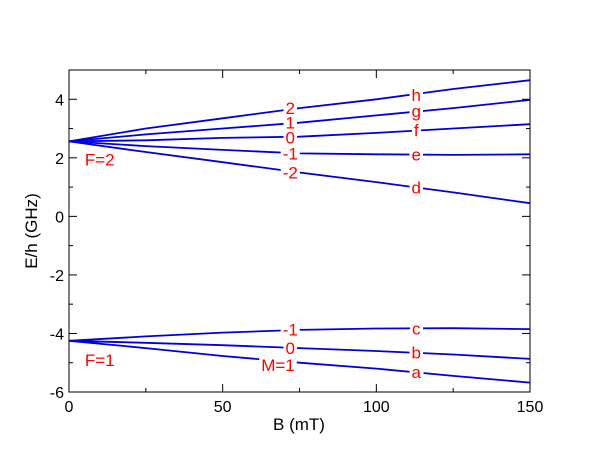  What do you see at coordinates (299, 424) in the screenshot?
I see `x-axis-label: B (mT)` at bounding box center [299, 424].